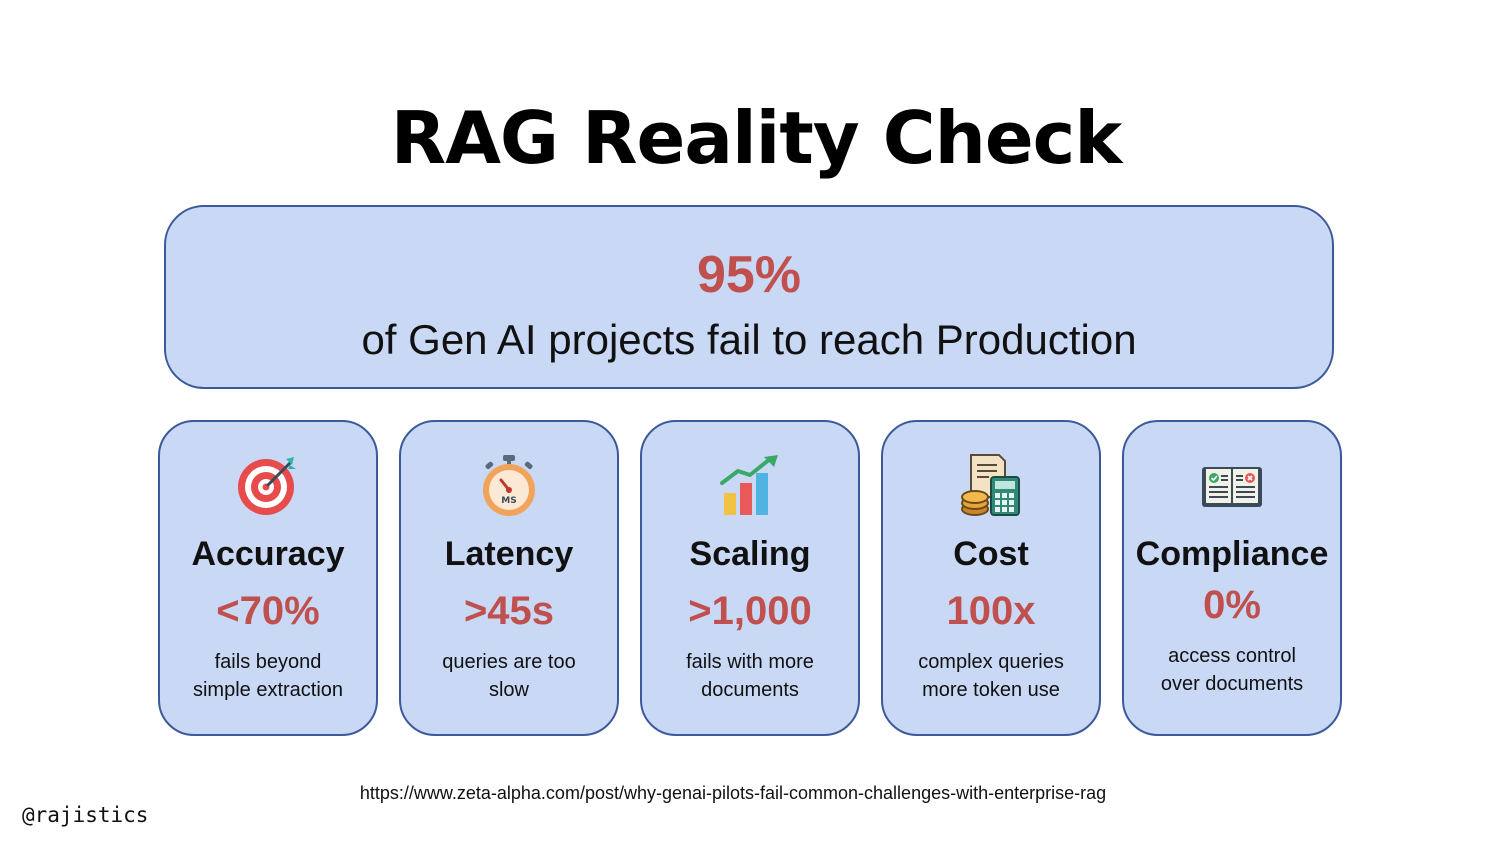 This screenshot has width=1500, height=844. What do you see at coordinates (750, 485) in the screenshot?
I see `growth-chart-icon` at bounding box center [750, 485].